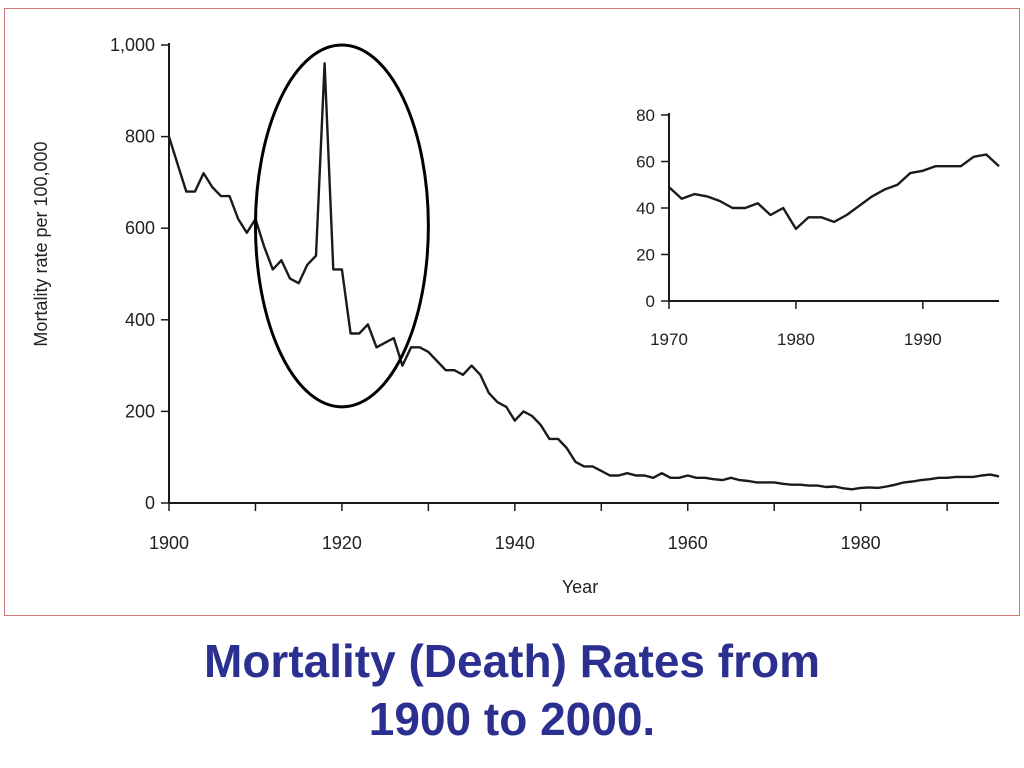  Describe the element at coordinates (645, 208) in the screenshot. I see `inset-y-tick-label: 40` at that location.